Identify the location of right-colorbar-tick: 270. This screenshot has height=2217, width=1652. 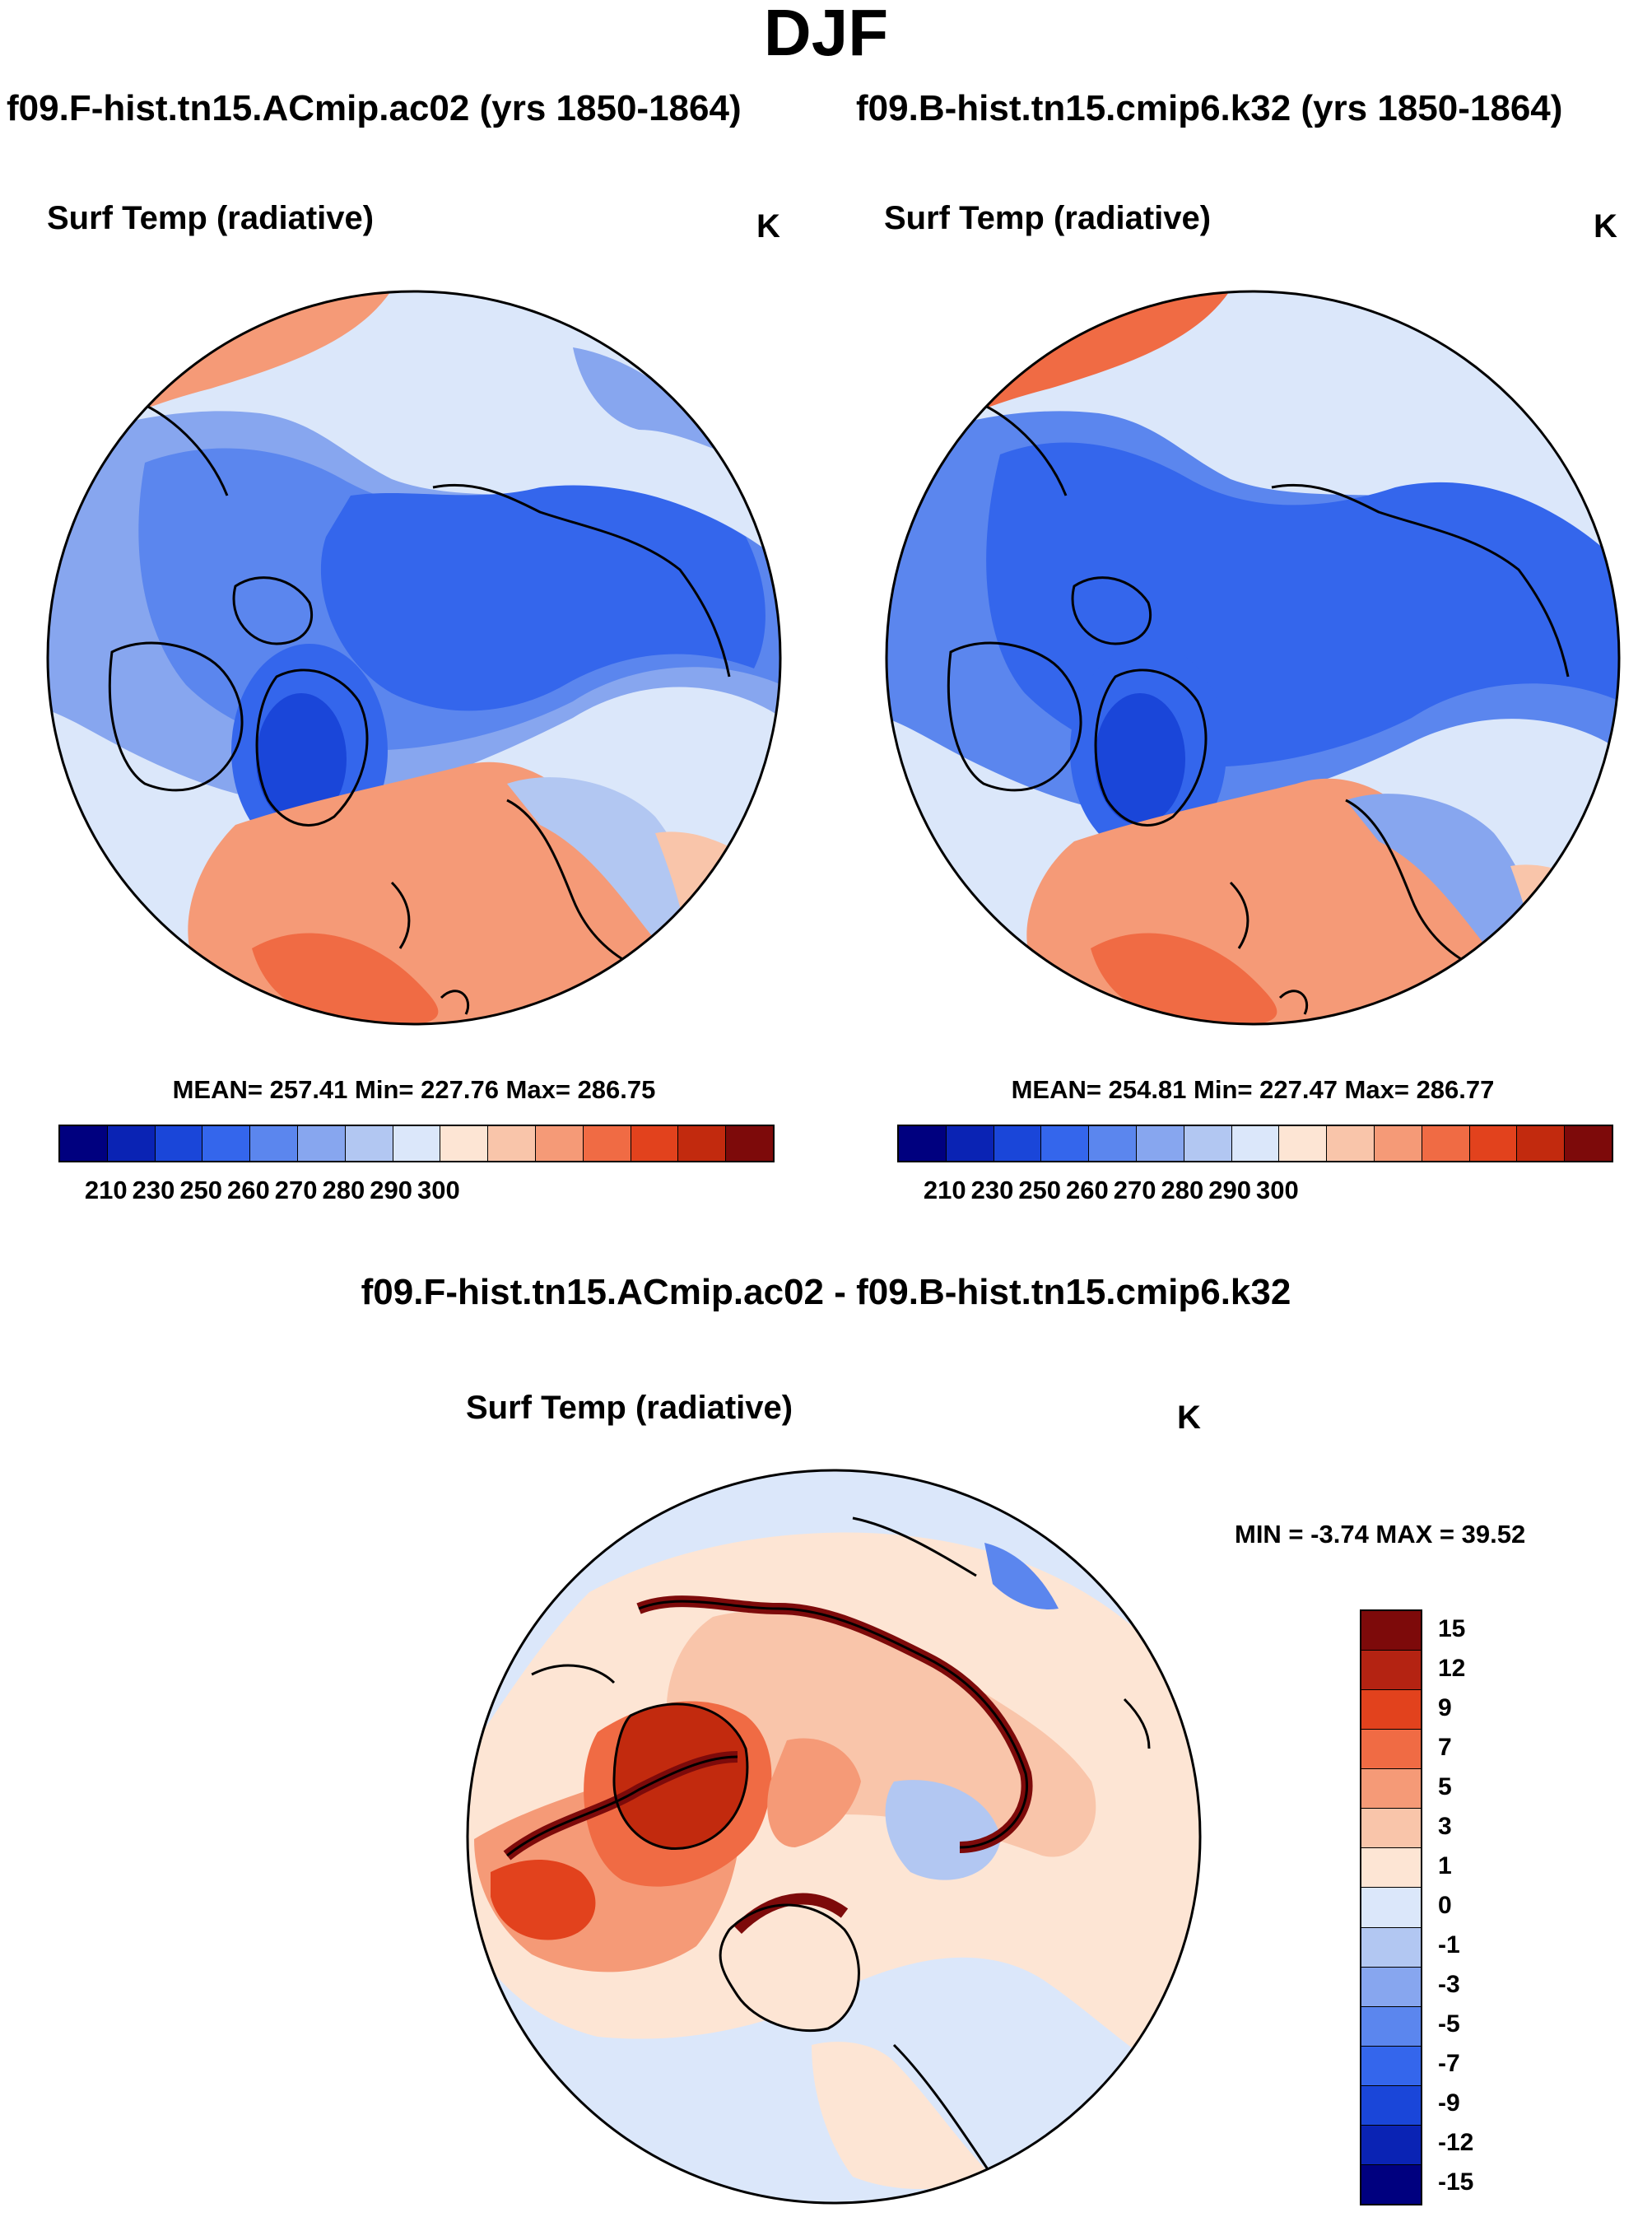
(1134, 1190).